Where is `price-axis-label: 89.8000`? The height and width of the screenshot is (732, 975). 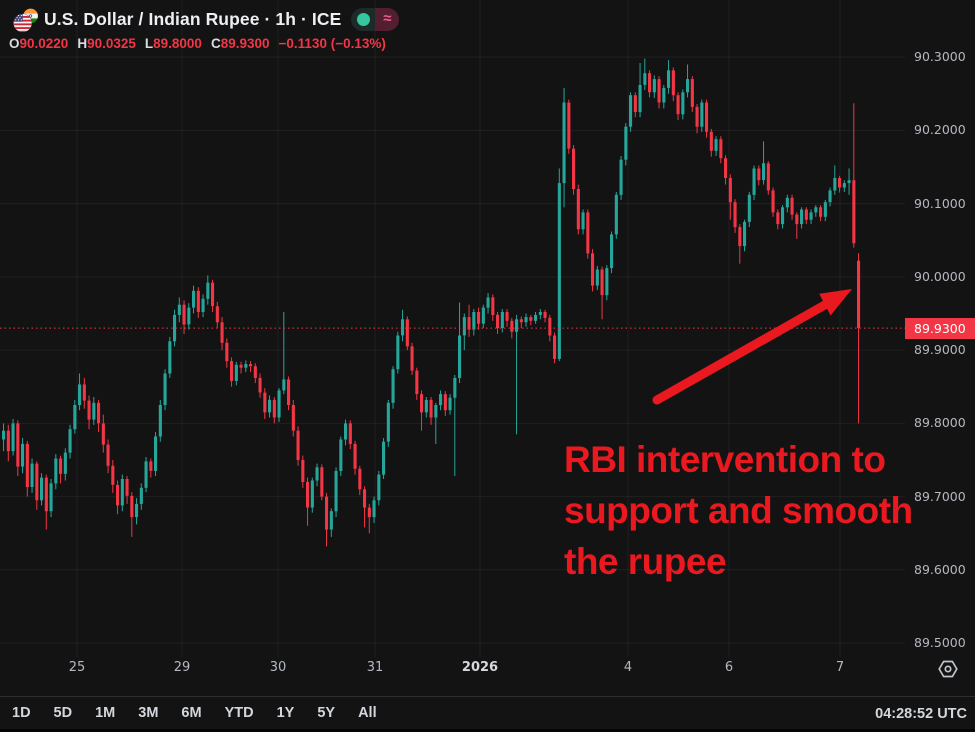 price-axis-label: 89.8000 is located at coordinates (940, 423).